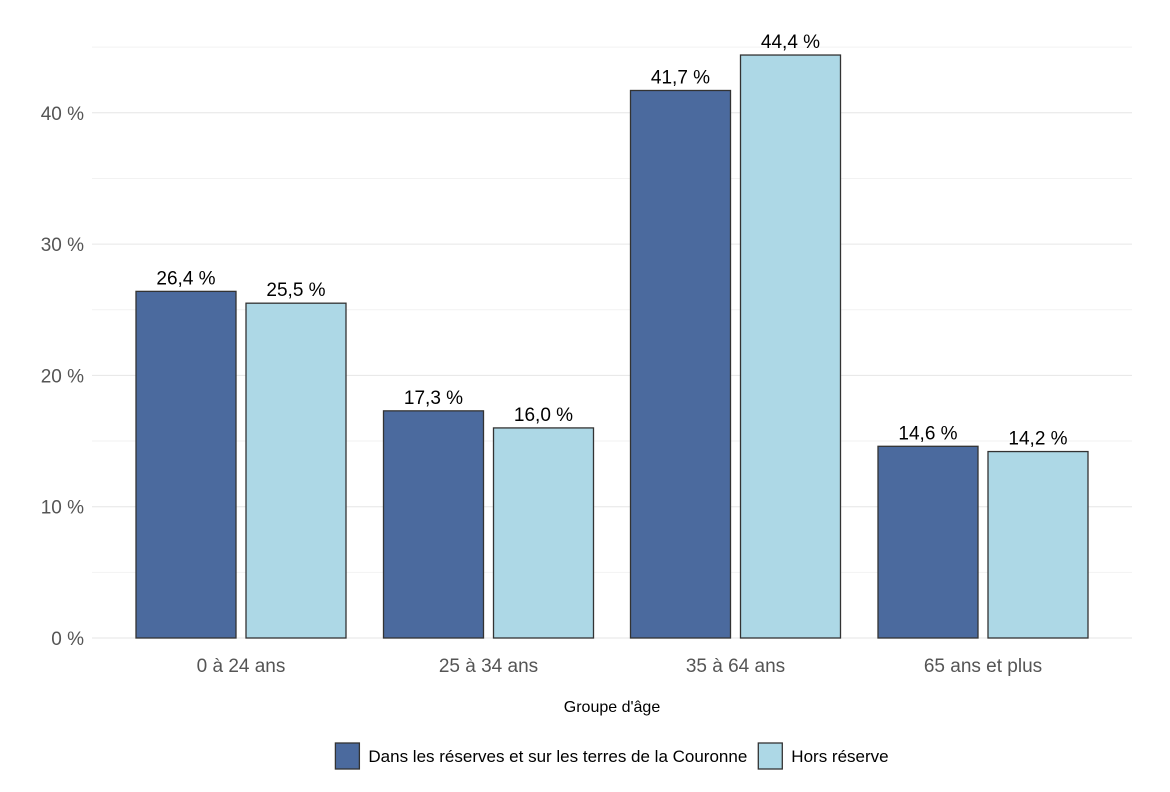  What do you see at coordinates (241, 666) in the screenshot?
I see `x-tick-label: 0 à 24 ans` at bounding box center [241, 666].